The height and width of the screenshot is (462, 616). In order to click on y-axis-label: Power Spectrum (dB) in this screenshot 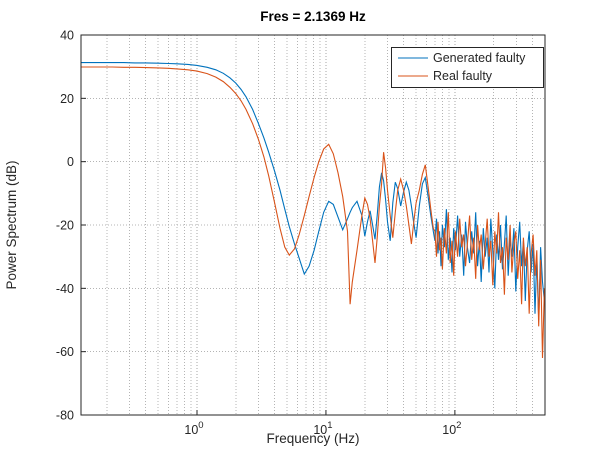, I will do `click(11, 224)`.